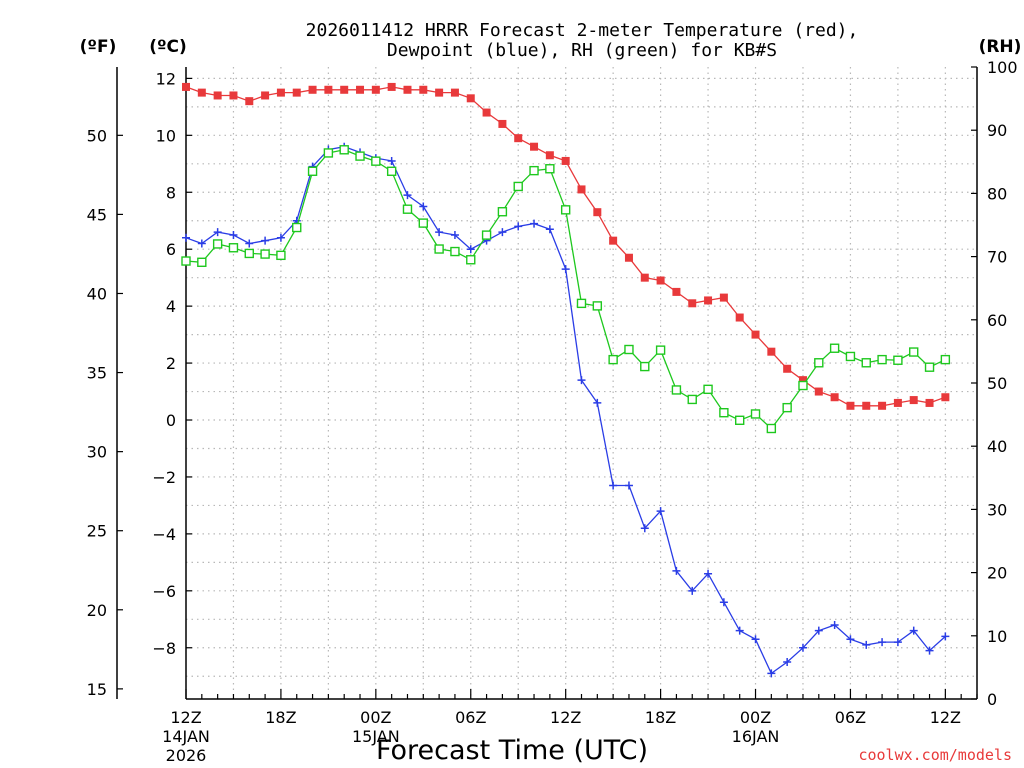  I want to click on fahrenheit-tick-label: 35, so click(97, 373).